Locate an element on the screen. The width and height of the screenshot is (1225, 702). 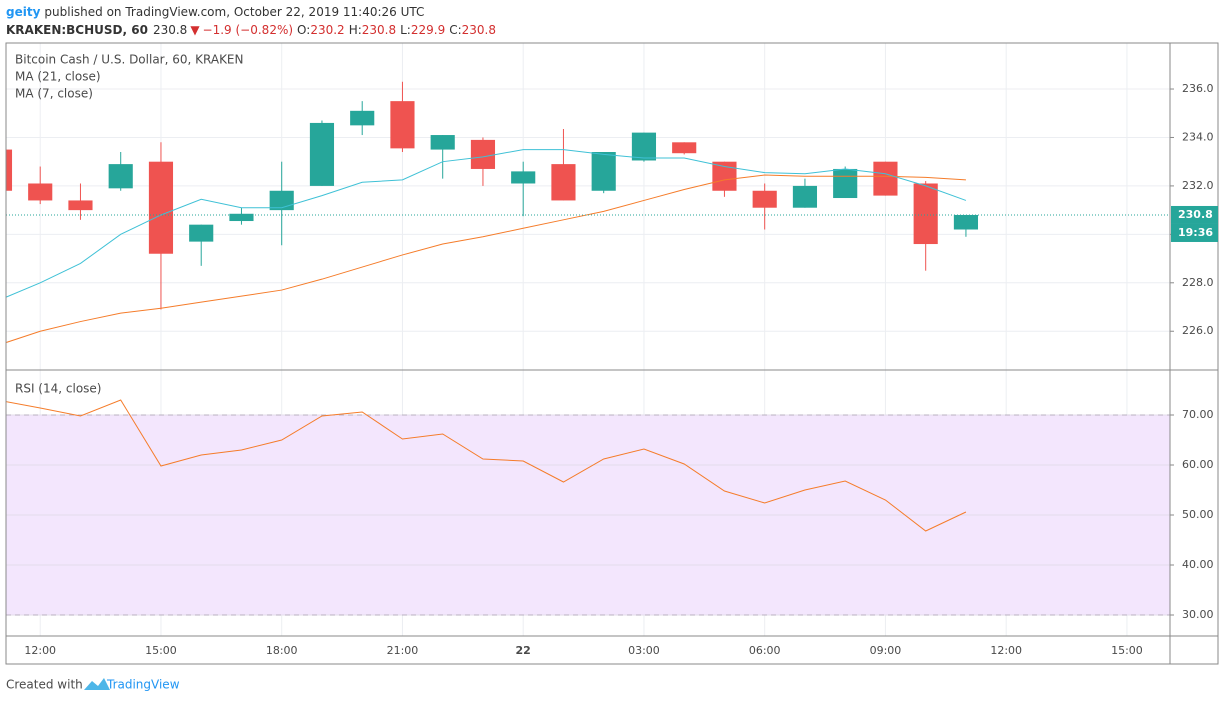
x-tick-label: 21:00 is located at coordinates (403, 650).